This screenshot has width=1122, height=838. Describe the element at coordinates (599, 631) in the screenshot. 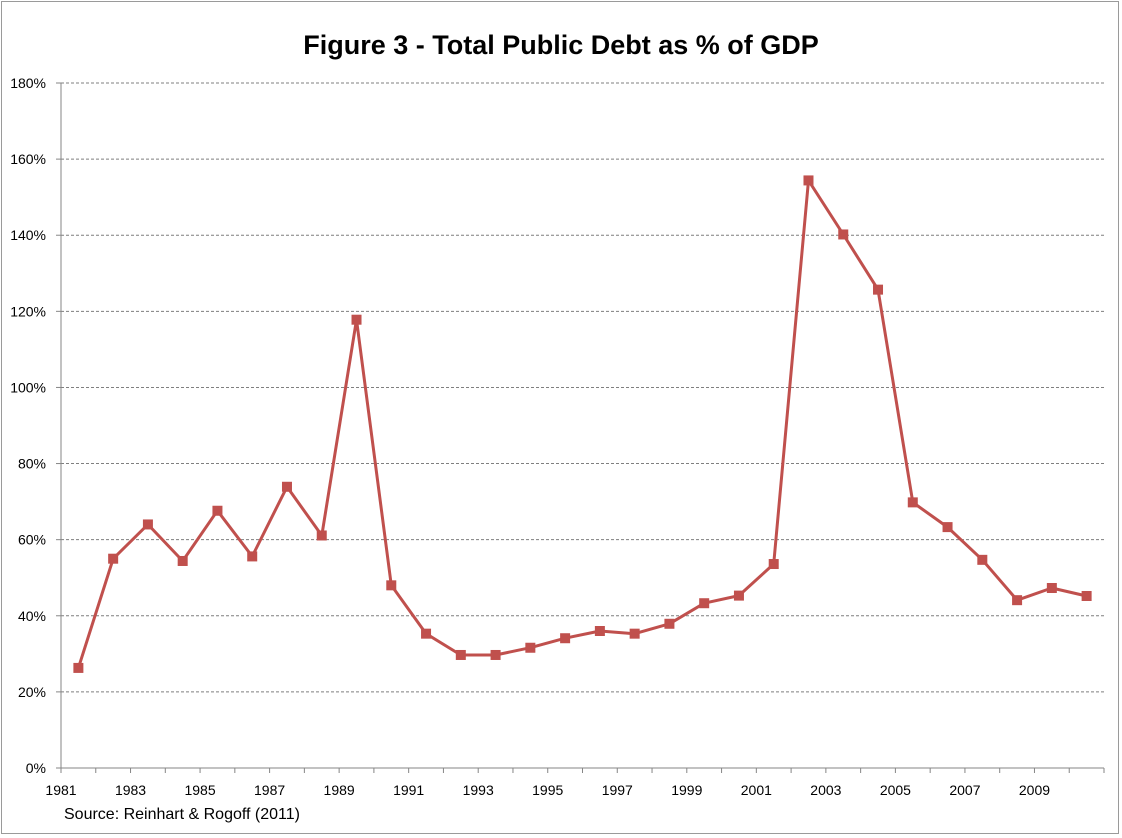

I see `data-point-1996` at that location.